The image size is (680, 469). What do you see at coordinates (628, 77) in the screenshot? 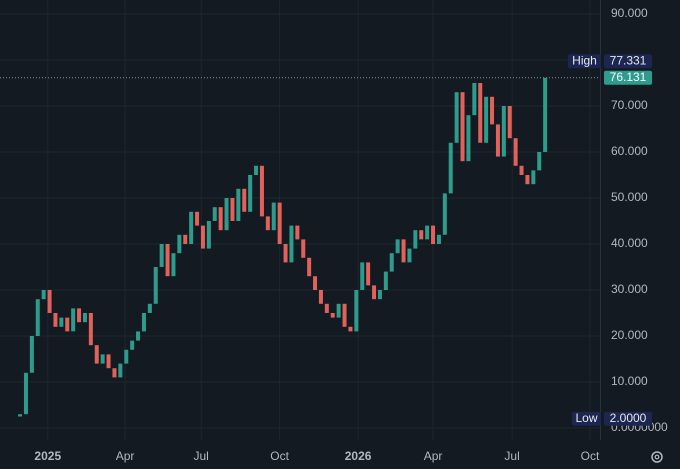
I see `last-price-label: 76.131` at bounding box center [628, 77].